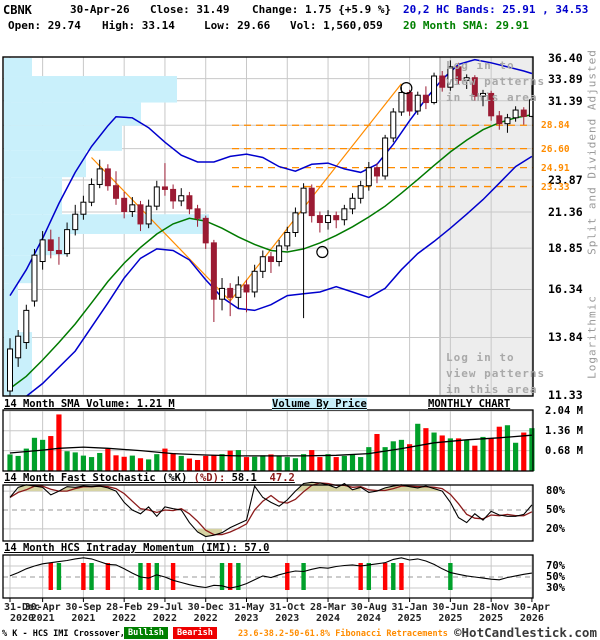 This screenshot has width=600, height=640. I want to click on change-value: Change: 1.75 {+5.9 %}, so click(322, 9).